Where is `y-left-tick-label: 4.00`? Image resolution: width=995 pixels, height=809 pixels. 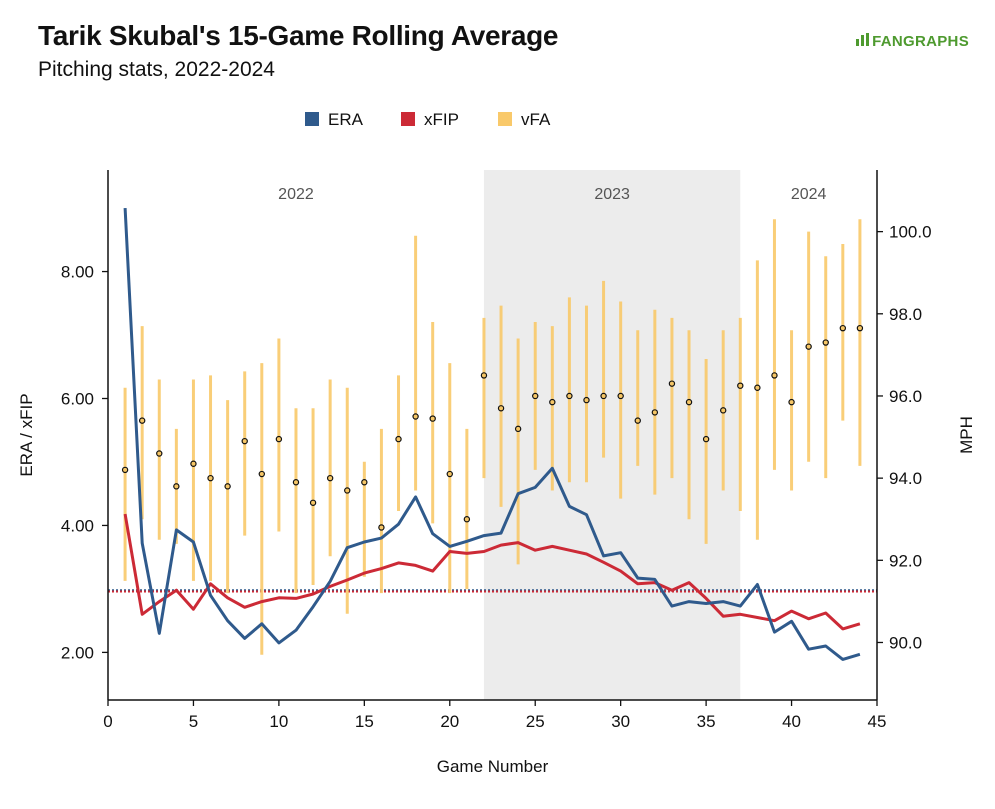 y-left-tick-label: 4.00 is located at coordinates (77, 525).